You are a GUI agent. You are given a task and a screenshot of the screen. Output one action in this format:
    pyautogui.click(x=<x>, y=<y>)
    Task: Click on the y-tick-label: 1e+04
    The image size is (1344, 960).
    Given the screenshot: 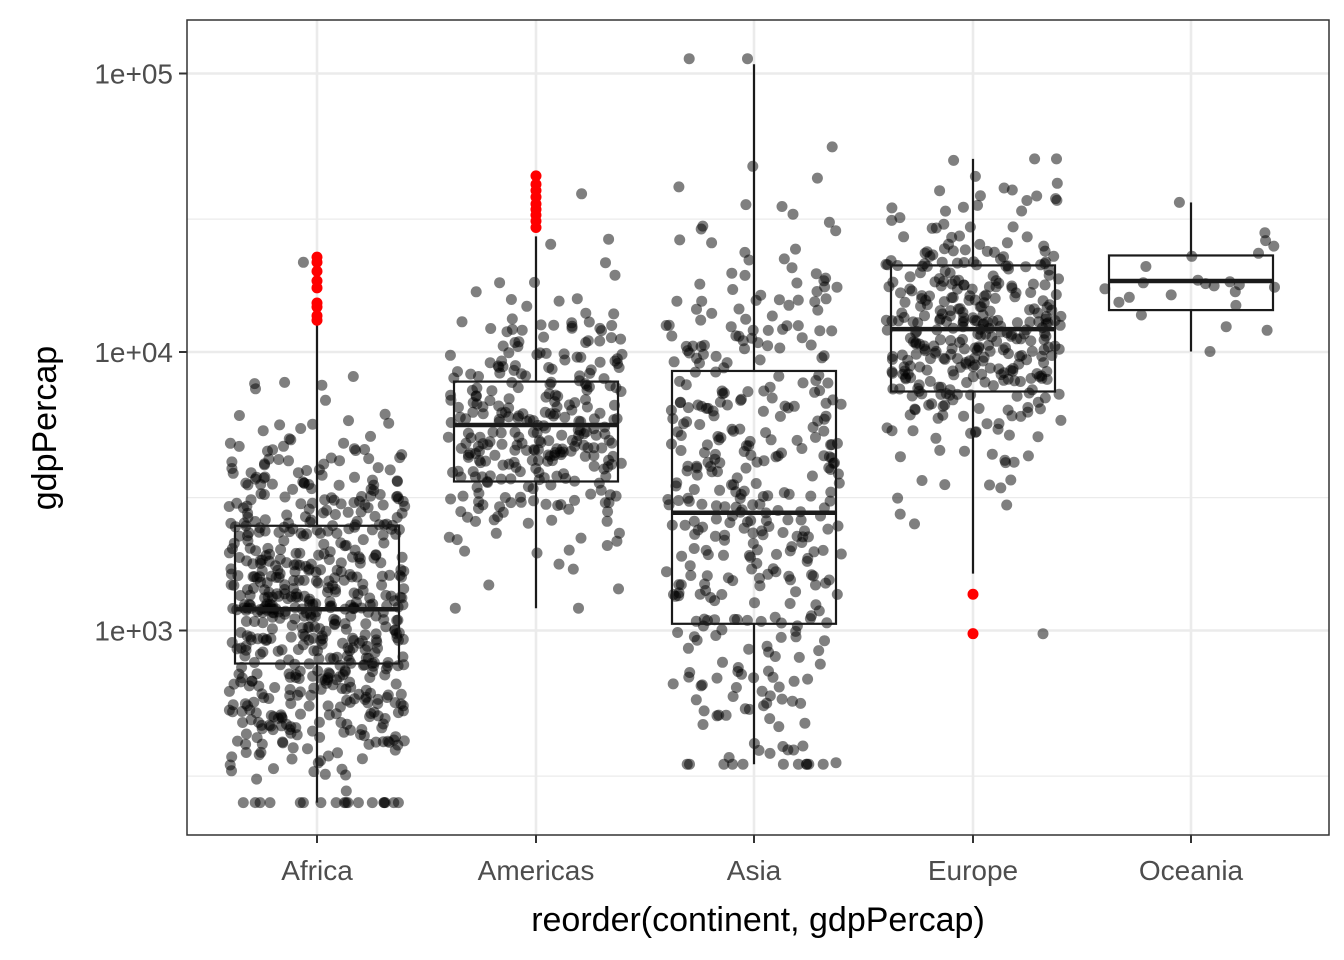 What is the action you would take?
    pyautogui.click(x=133, y=352)
    